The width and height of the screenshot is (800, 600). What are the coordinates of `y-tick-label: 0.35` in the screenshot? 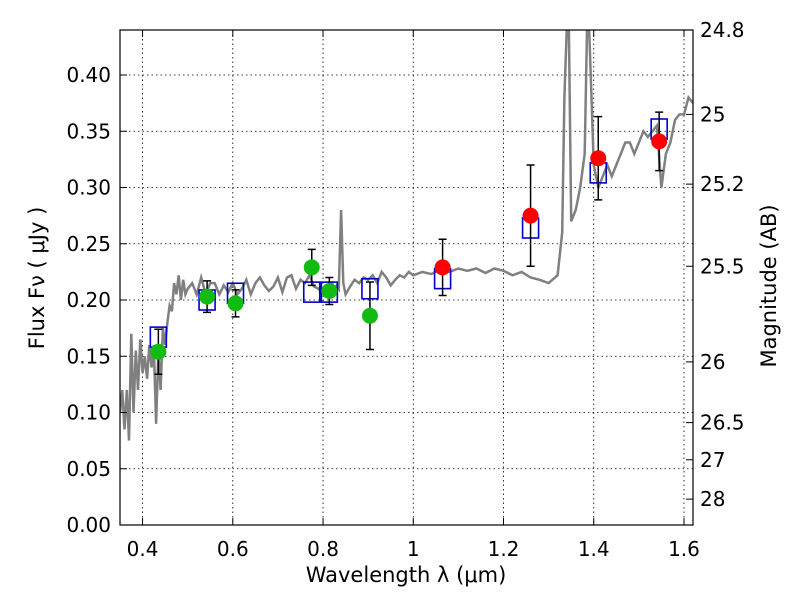 It's located at (88, 131).